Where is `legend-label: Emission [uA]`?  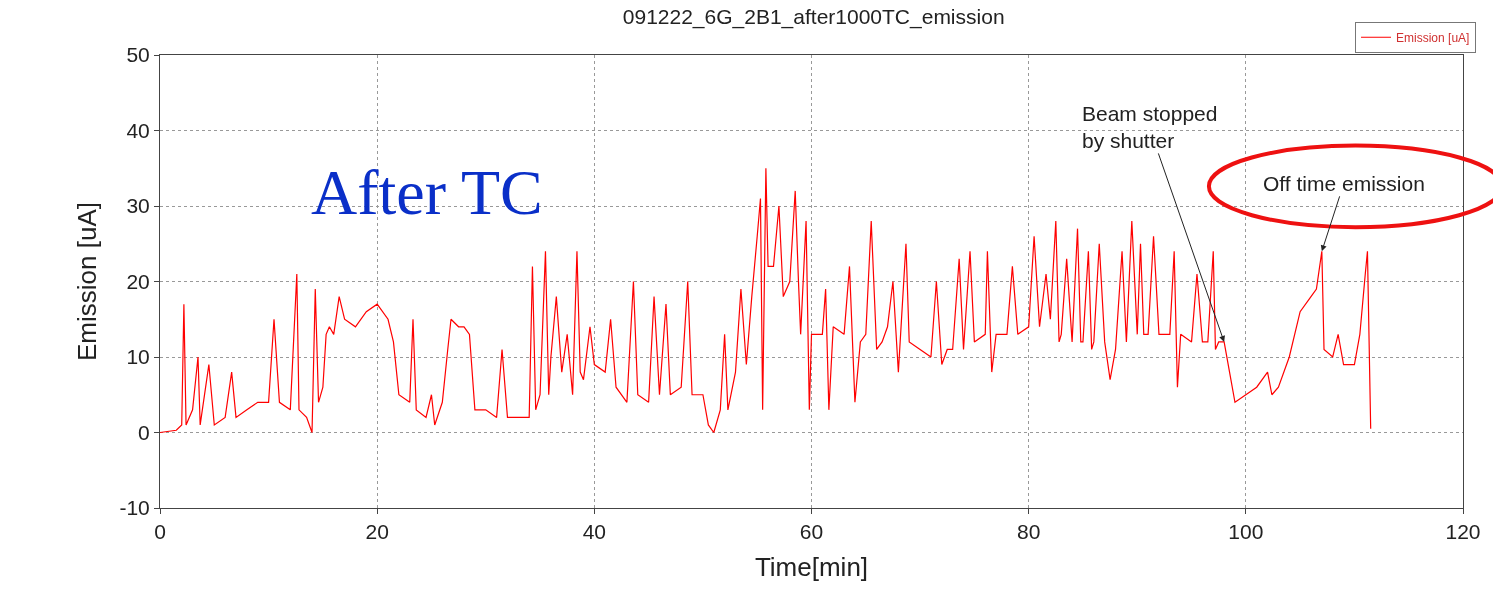 legend-label: Emission [uA] is located at coordinates (1433, 37).